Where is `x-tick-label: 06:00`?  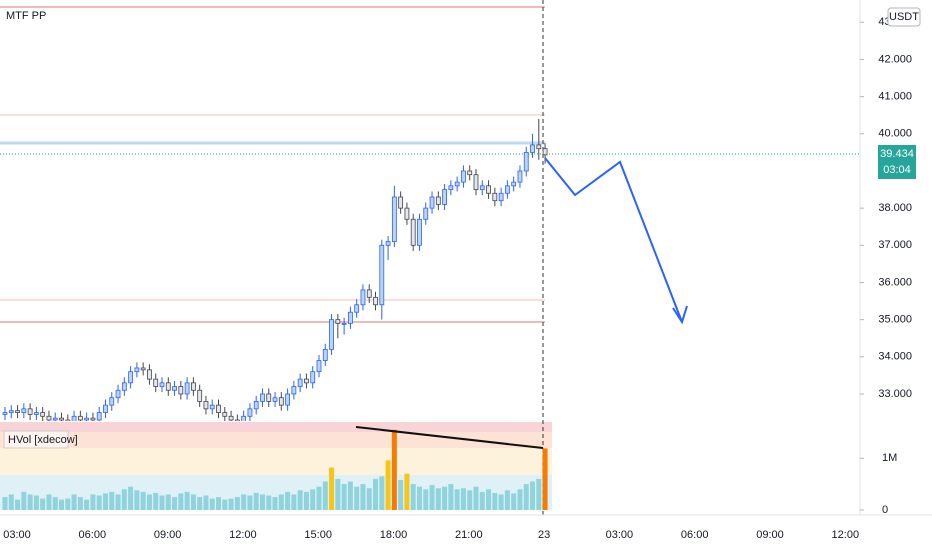 x-tick-label: 06:00 is located at coordinates (93, 535).